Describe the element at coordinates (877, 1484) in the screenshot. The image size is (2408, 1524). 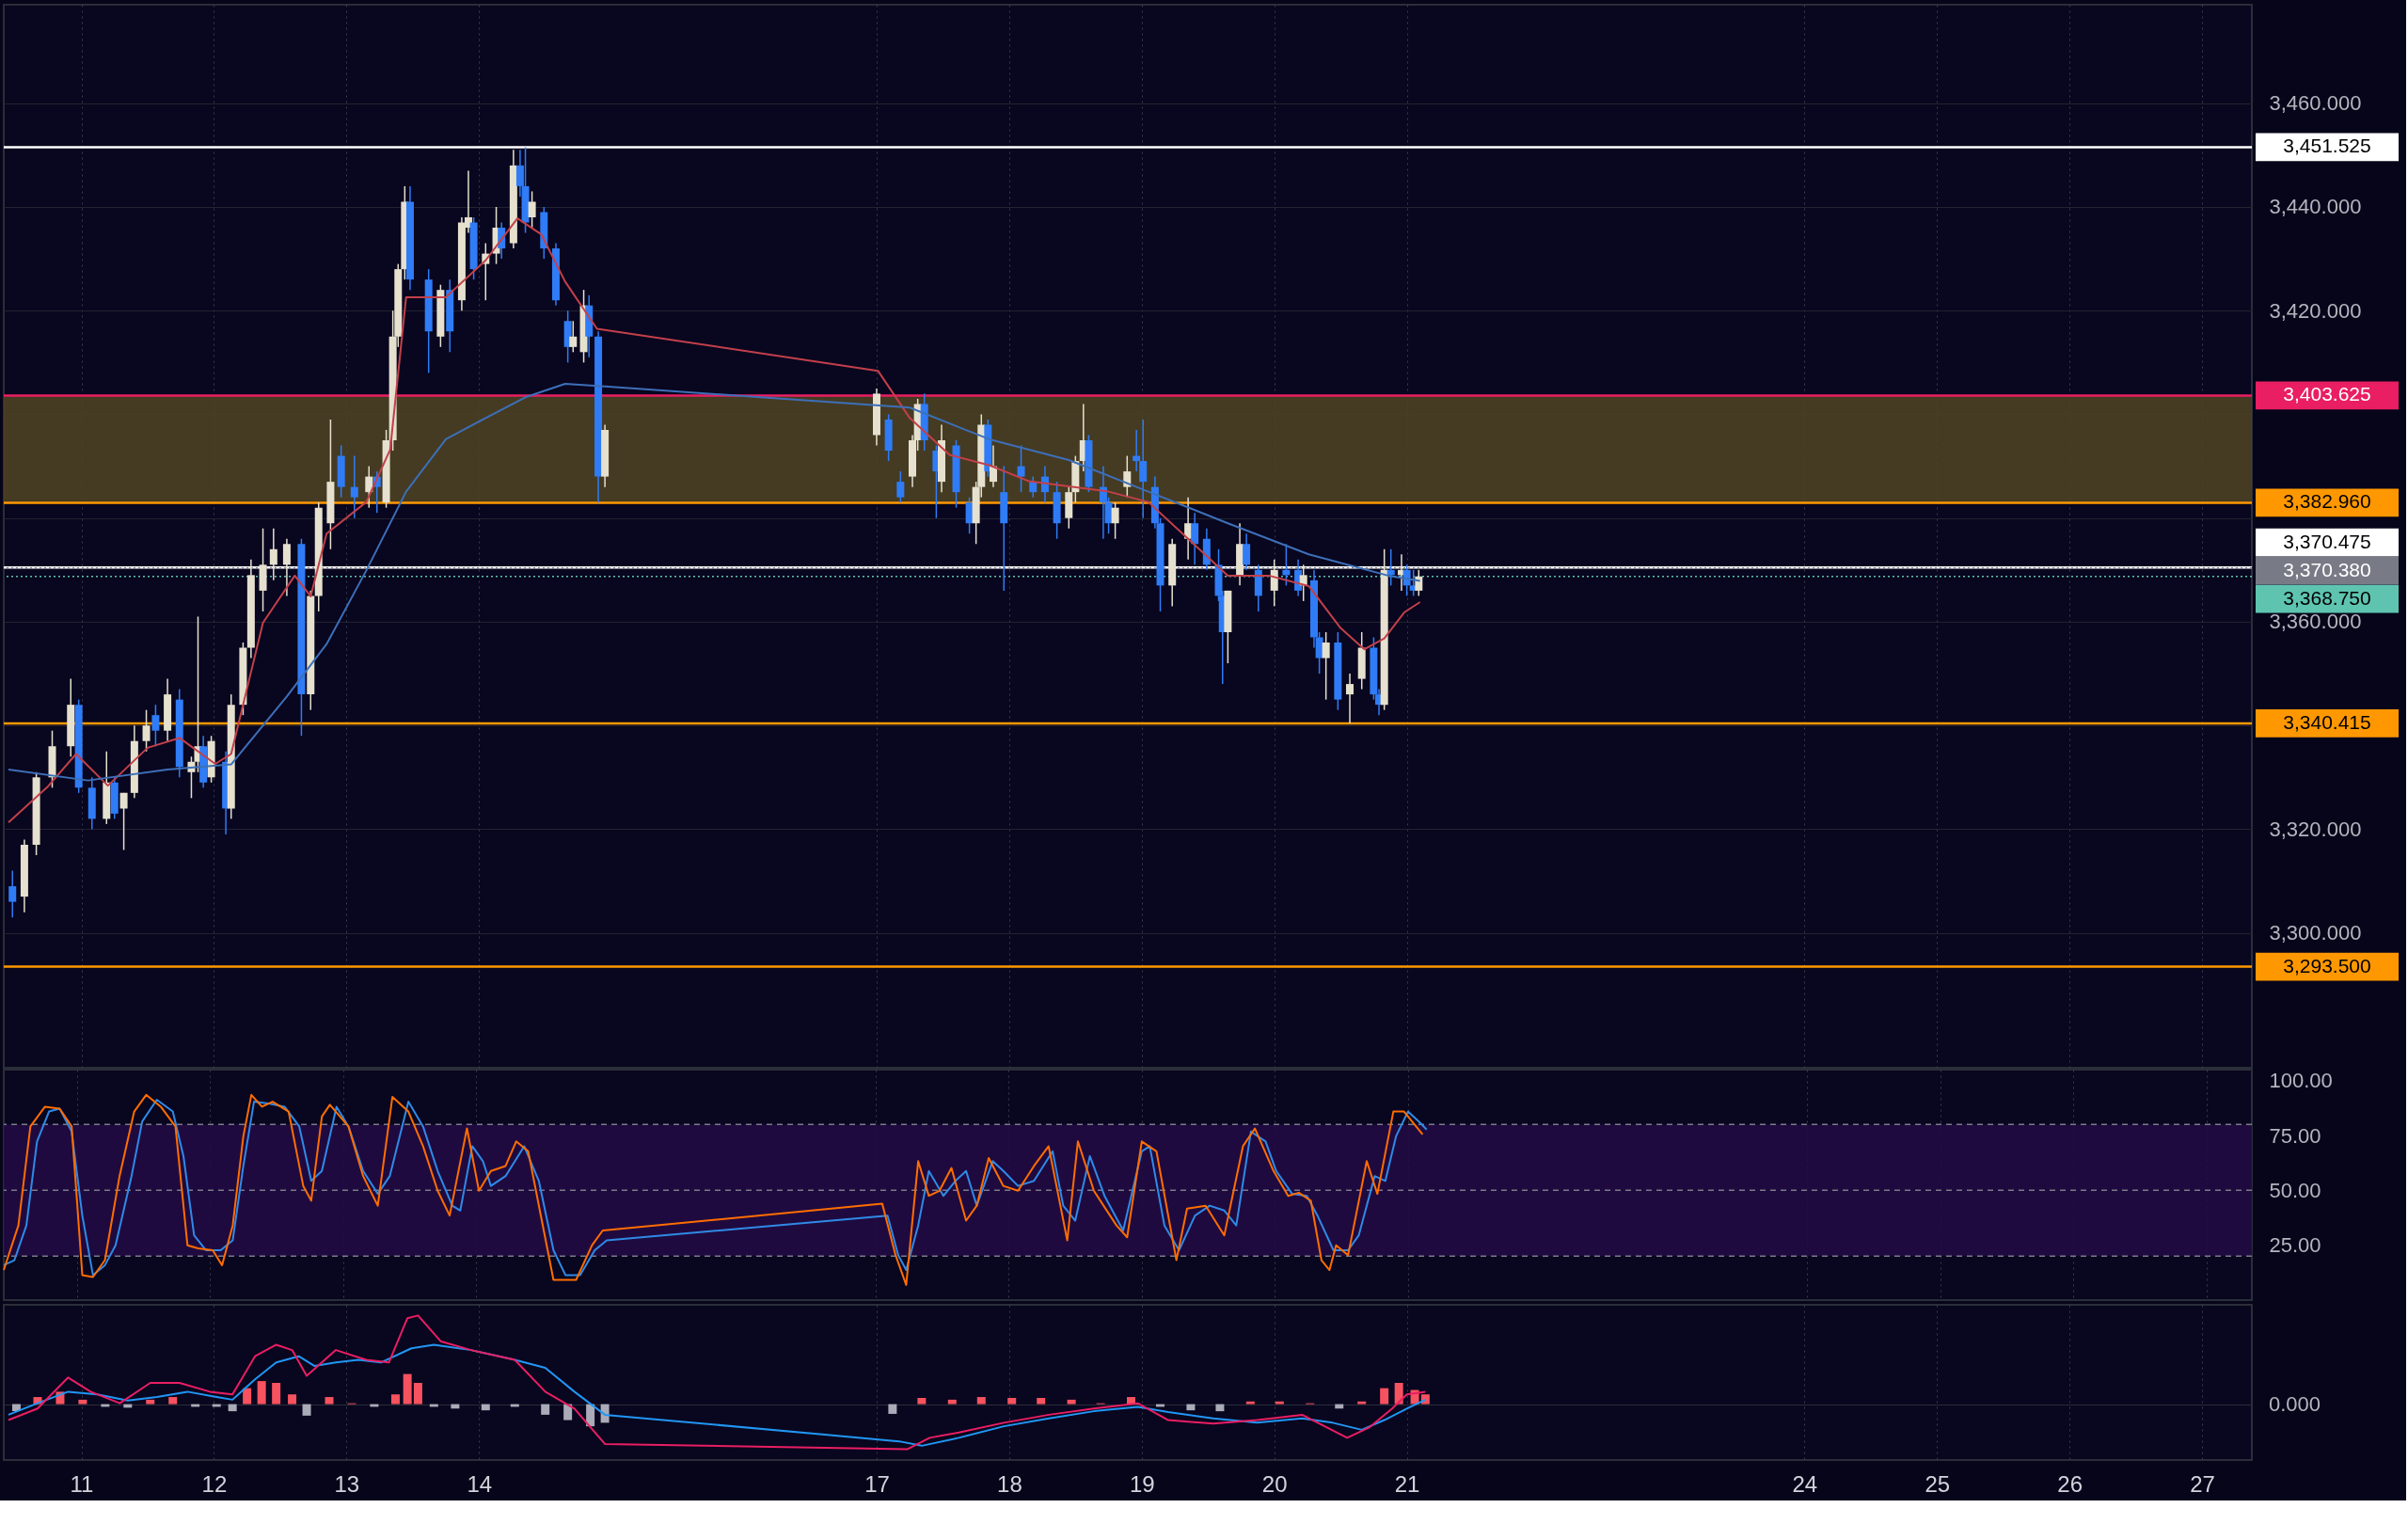
I see `x-tick-label: 17` at that location.